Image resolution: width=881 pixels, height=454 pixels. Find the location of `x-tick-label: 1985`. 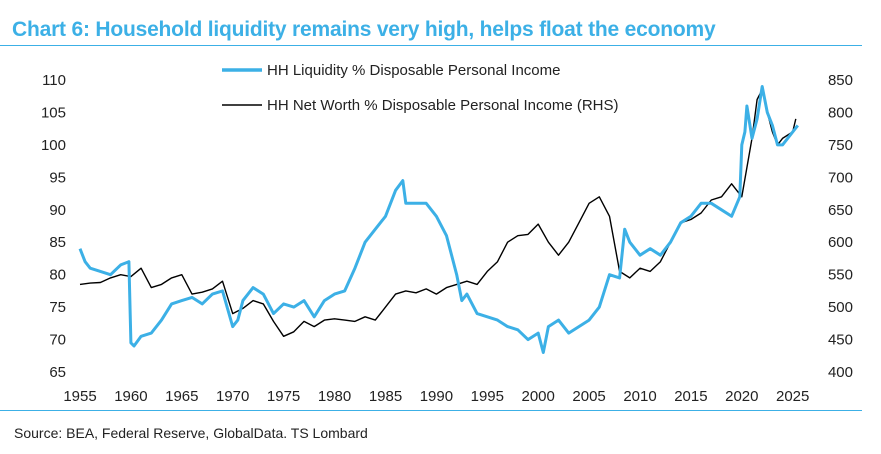

x-tick-label: 1985 is located at coordinates (385, 396).